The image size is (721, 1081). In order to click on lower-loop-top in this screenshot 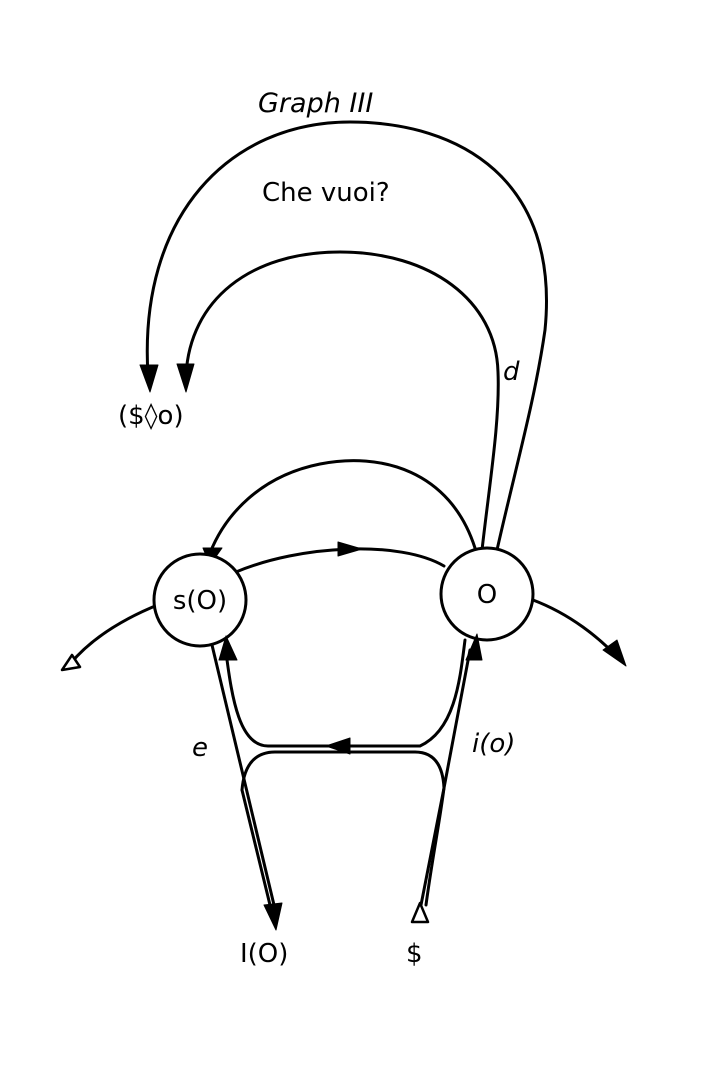, I will do `click(345, 693)`.